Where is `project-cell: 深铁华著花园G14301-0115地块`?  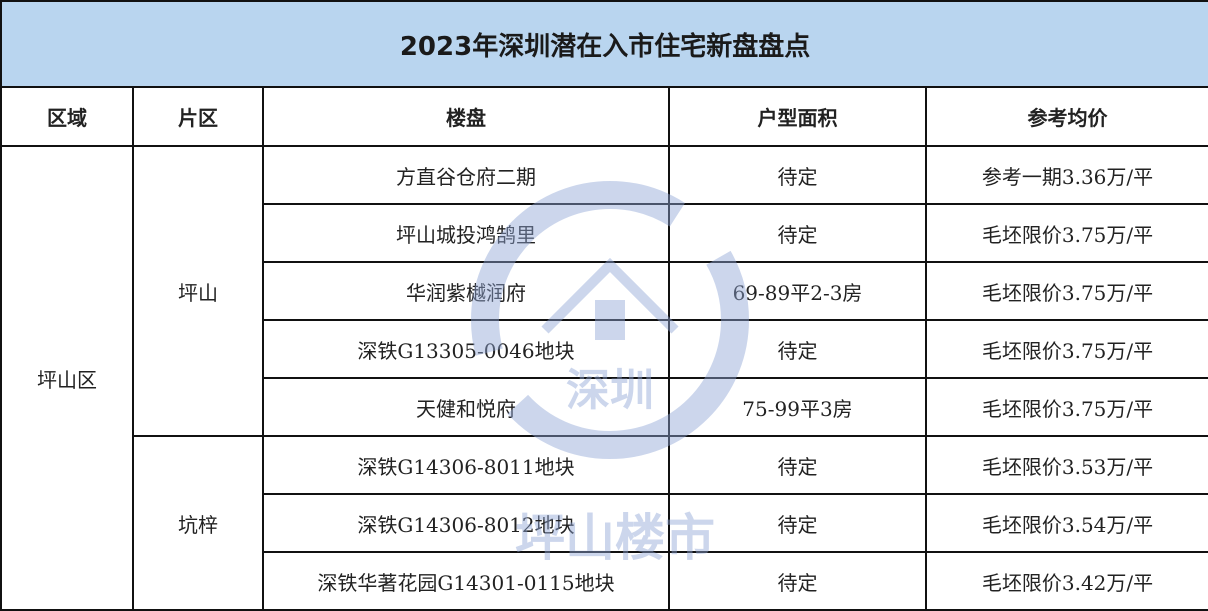 project-cell: 深铁华著花园G14301-0115地块 is located at coordinates (466, 581).